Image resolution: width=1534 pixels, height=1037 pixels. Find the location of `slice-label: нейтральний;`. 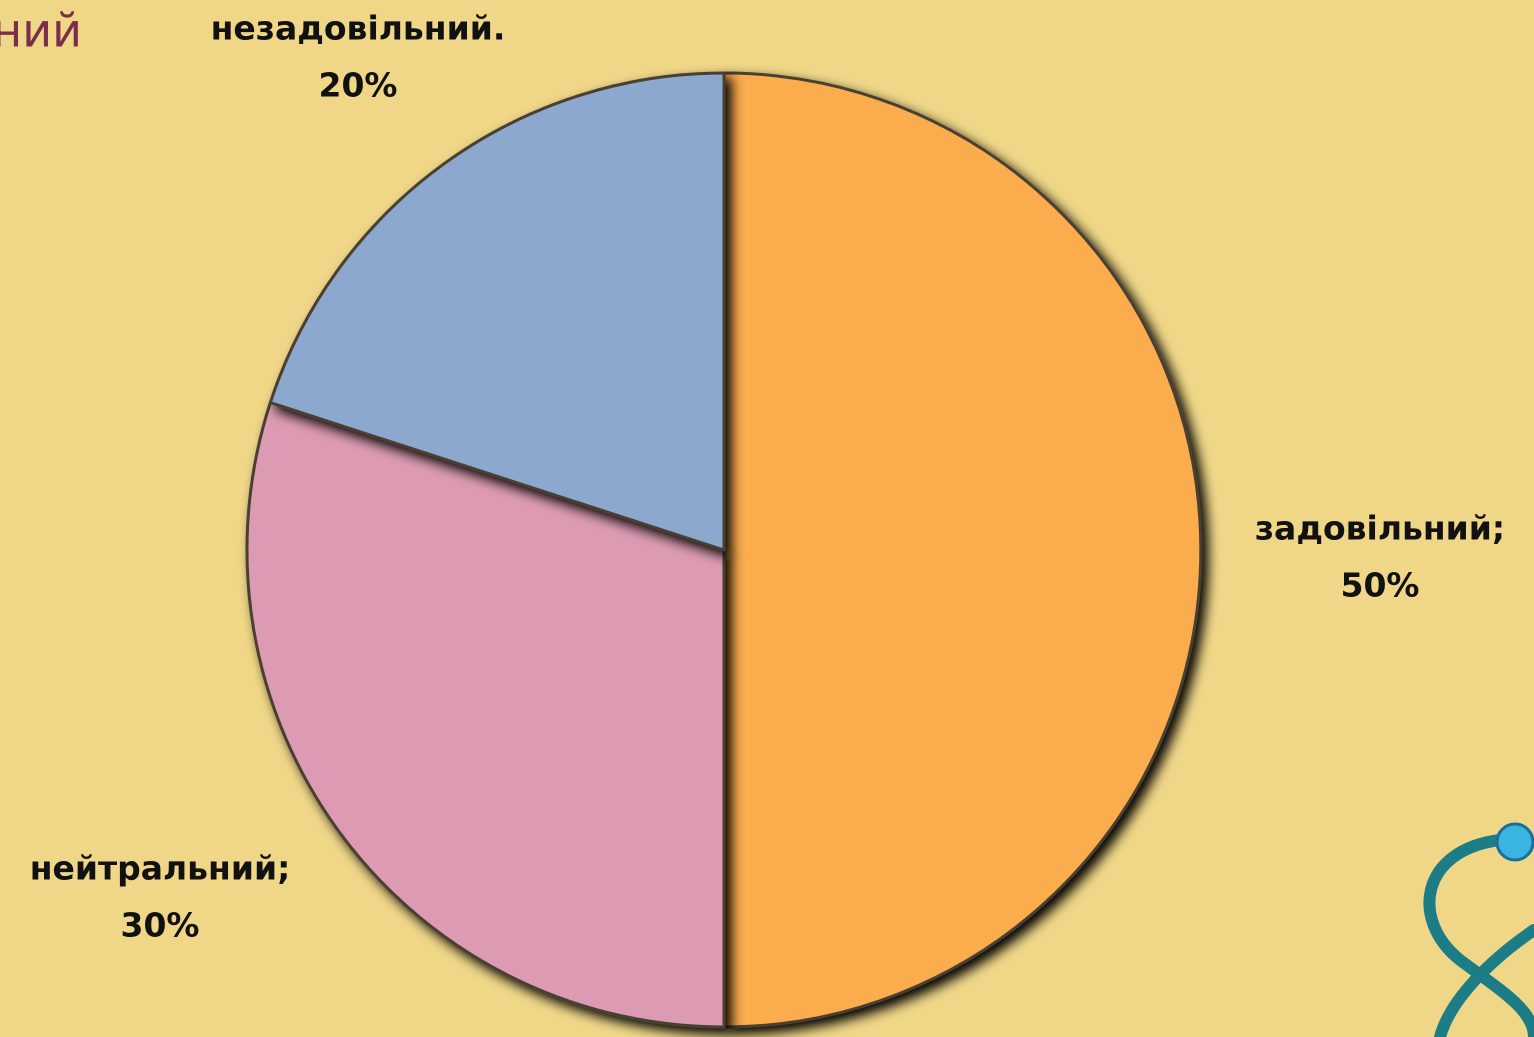

slice-label: нейтральний; is located at coordinates (160, 868).